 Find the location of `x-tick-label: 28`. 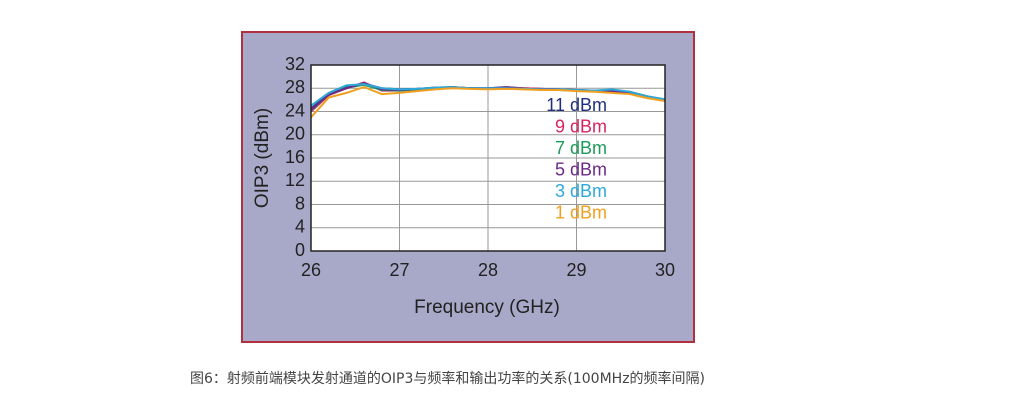

x-tick-label: 28 is located at coordinates (488, 270).